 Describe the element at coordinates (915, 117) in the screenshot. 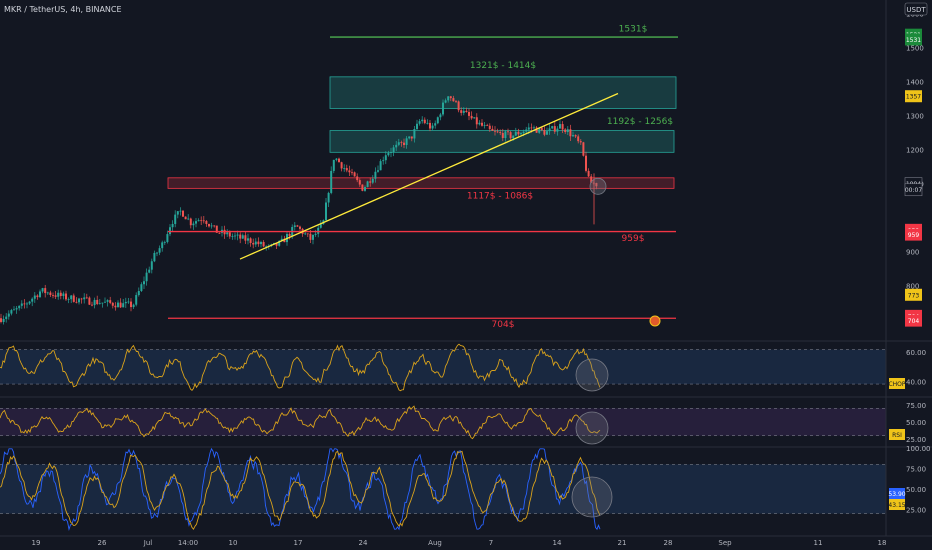

I see `price-tick-label: 1300` at that location.